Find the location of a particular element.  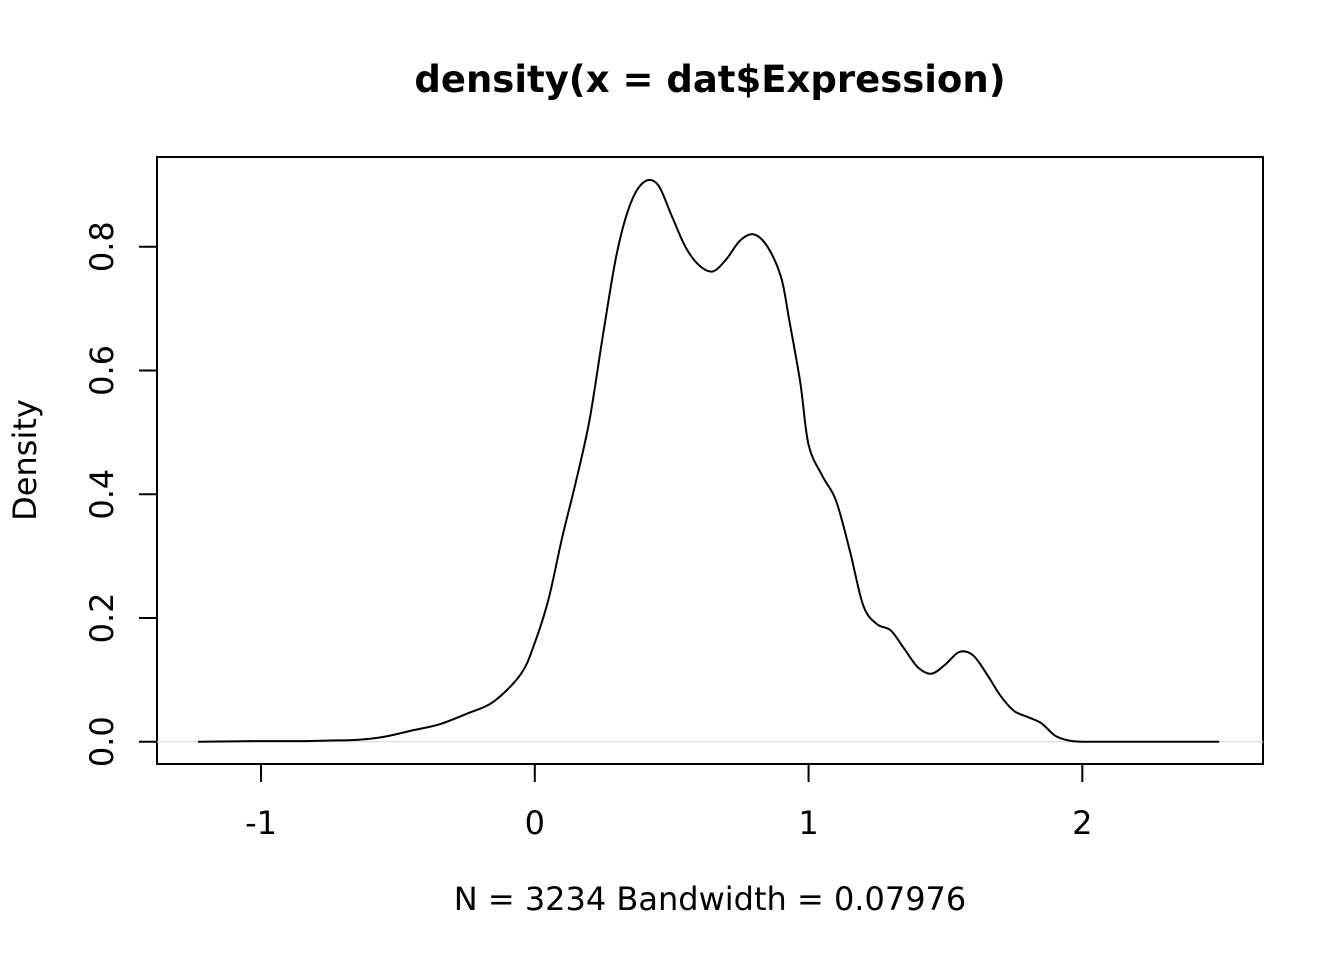

x-tick-label: -1 is located at coordinates (261, 823).